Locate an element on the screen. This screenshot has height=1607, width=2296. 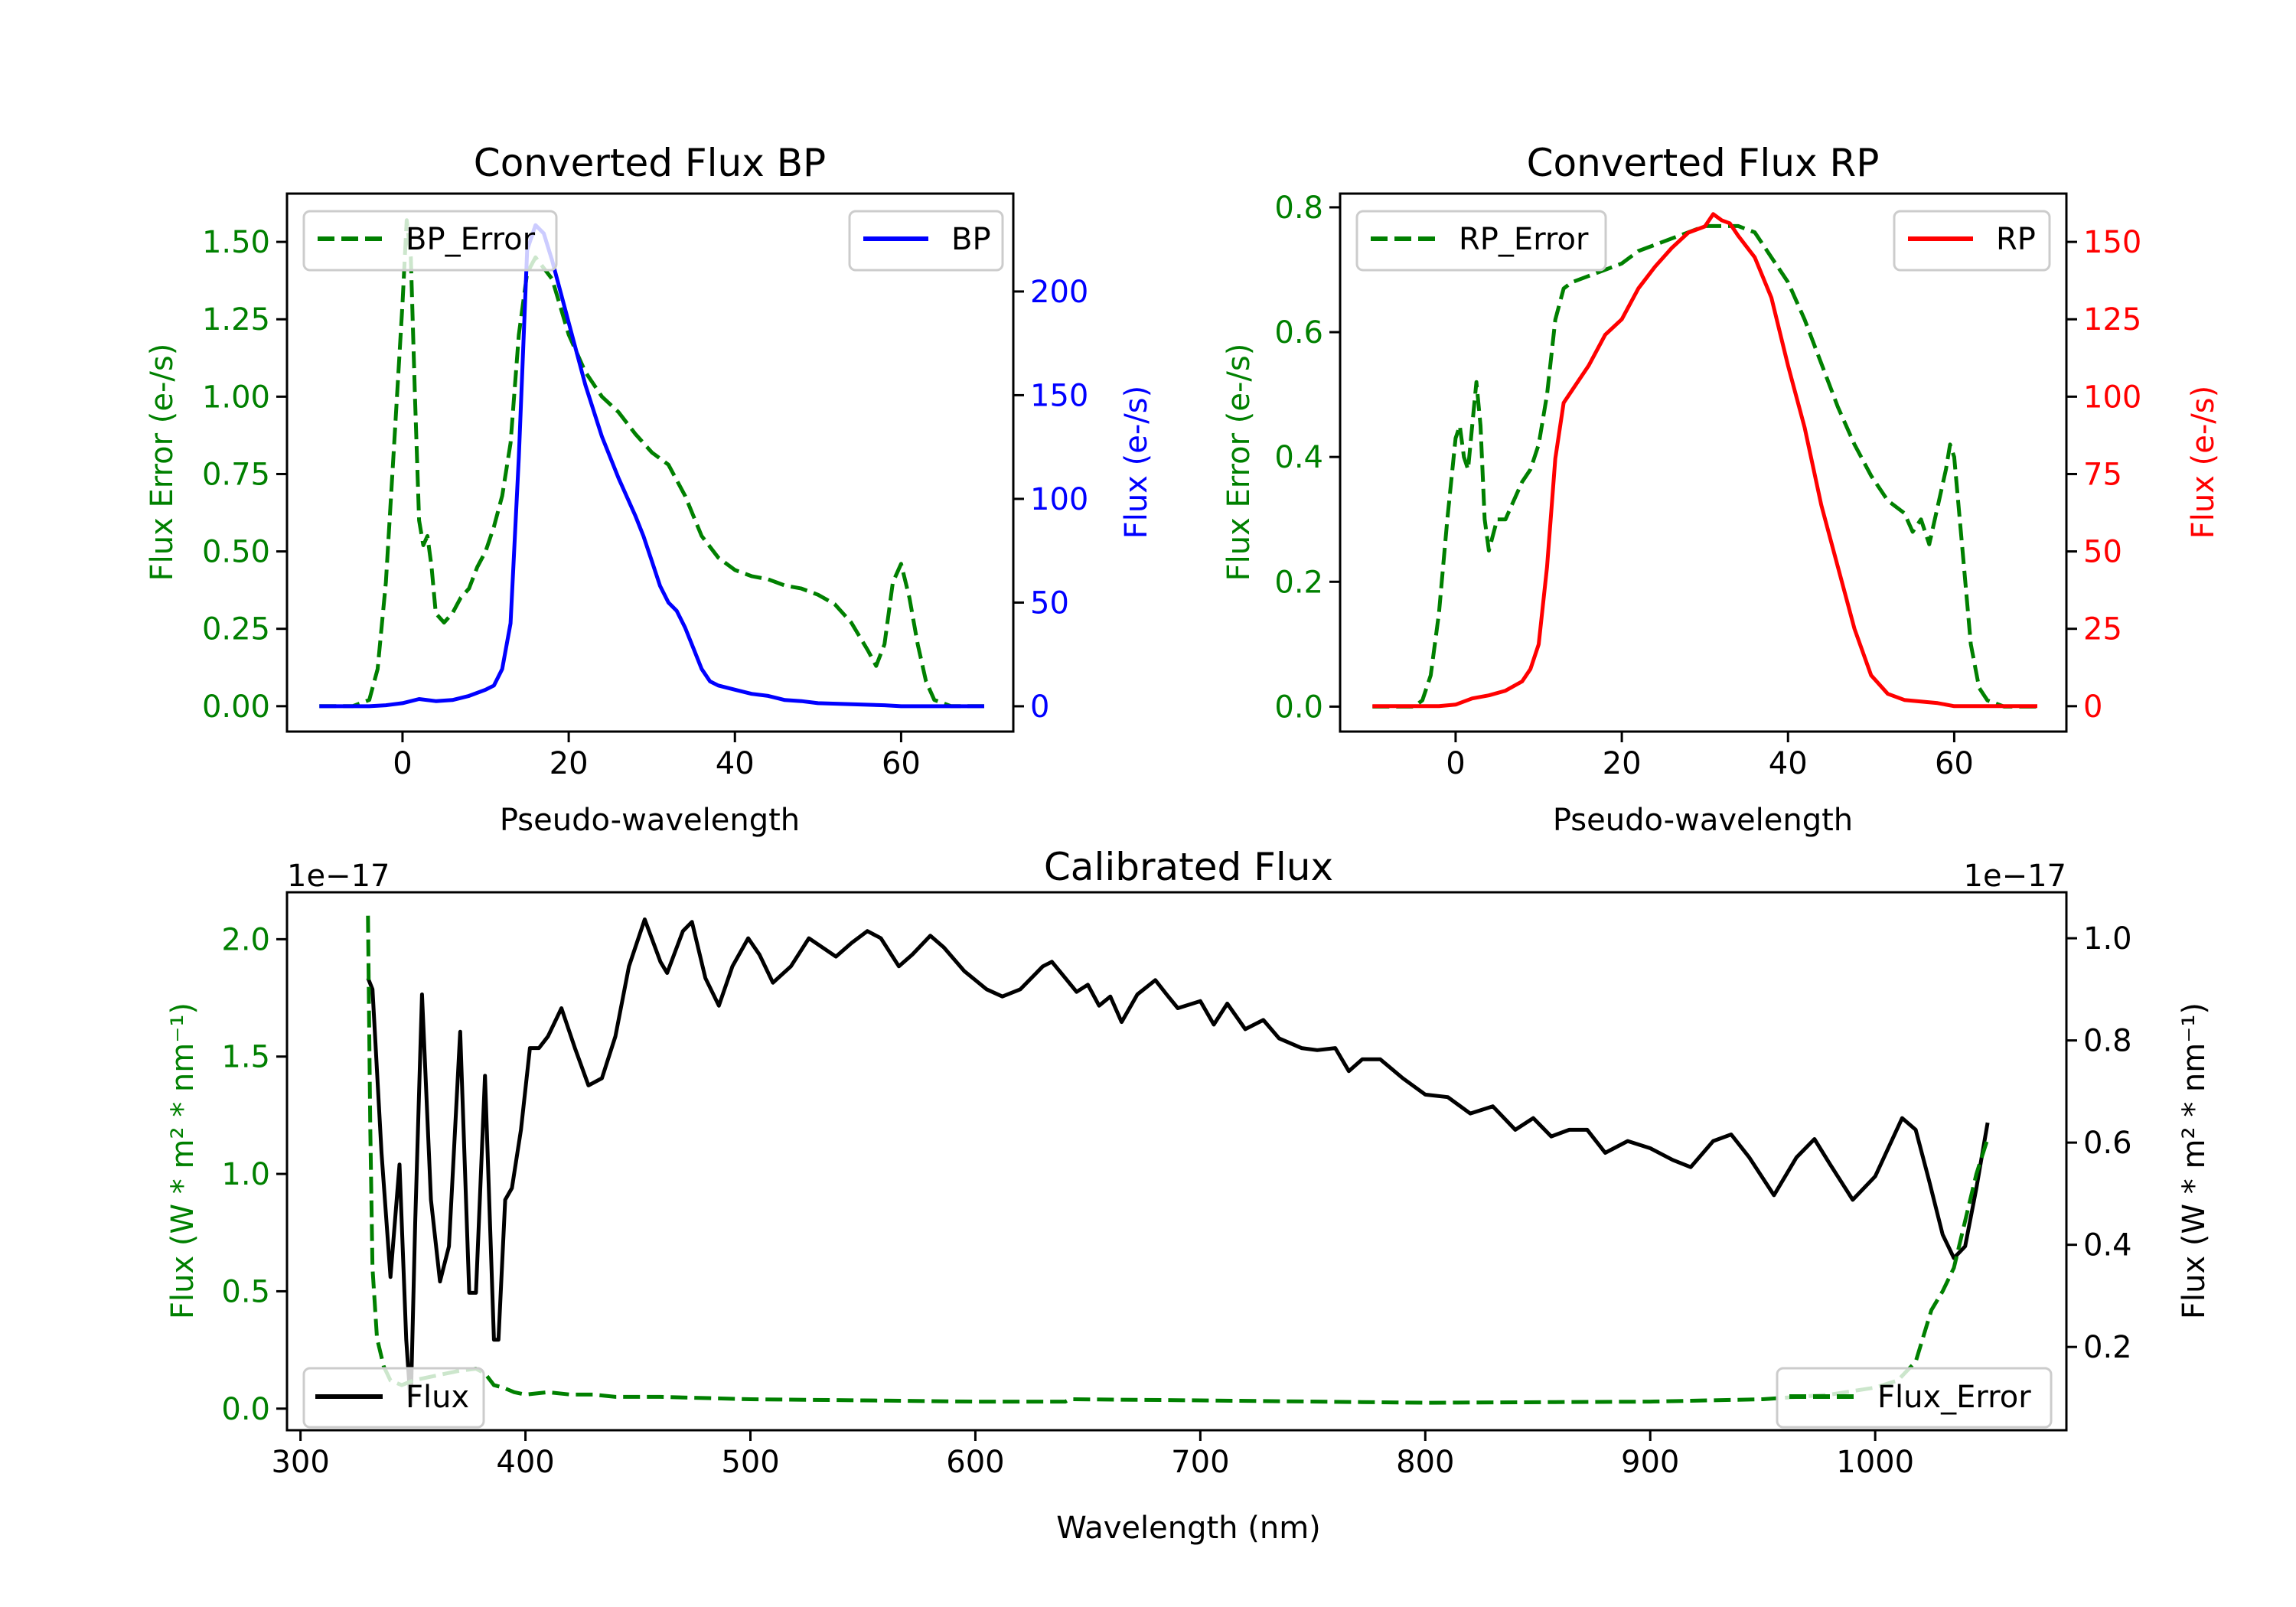
bp-right-axis-label: Flux (e-/s) is located at coordinates (1136, 463).